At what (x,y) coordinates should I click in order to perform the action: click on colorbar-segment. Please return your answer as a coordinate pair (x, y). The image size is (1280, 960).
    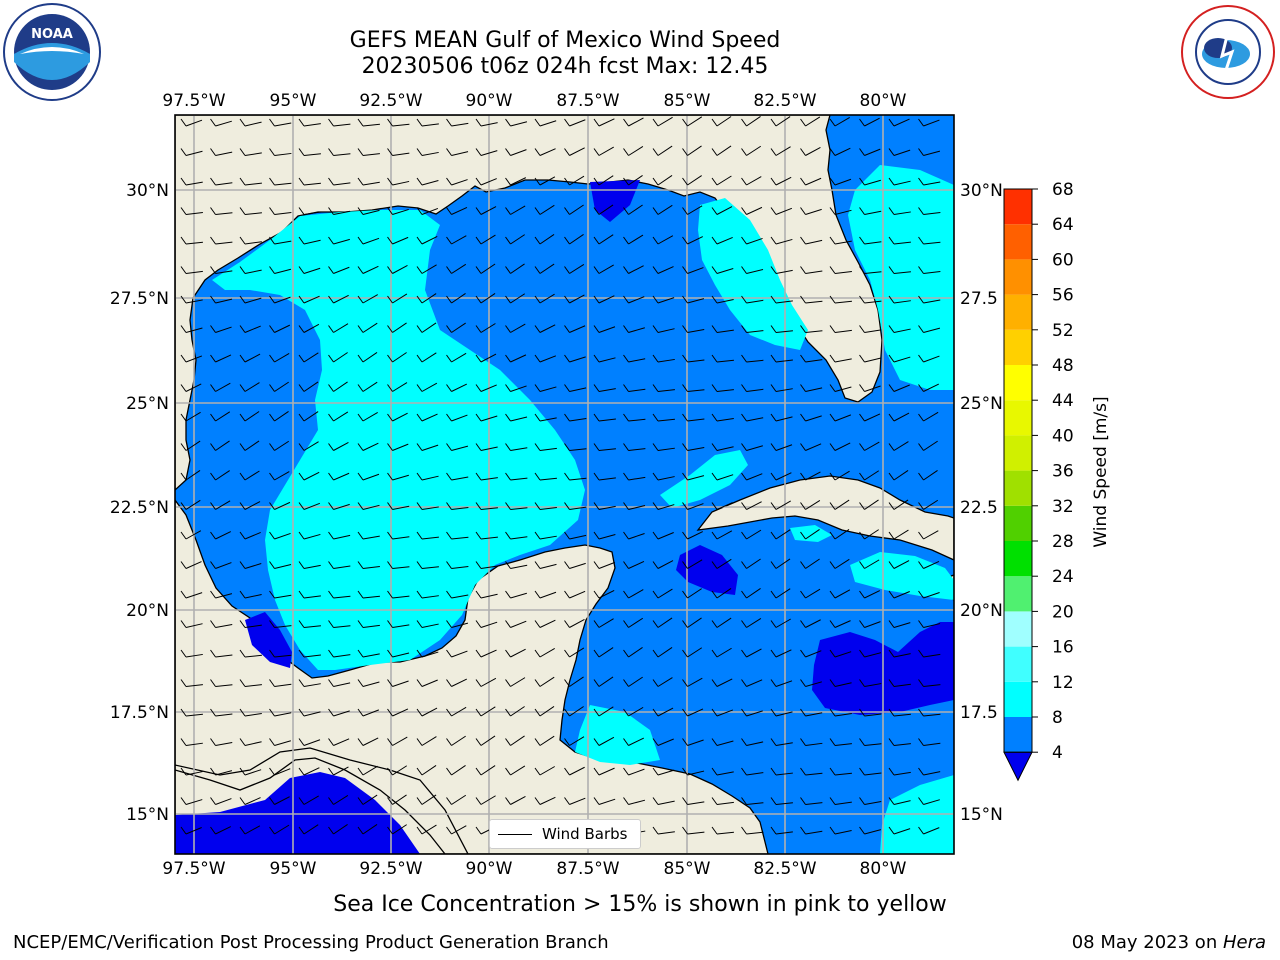
    Looking at the image, I should click on (1018, 277).